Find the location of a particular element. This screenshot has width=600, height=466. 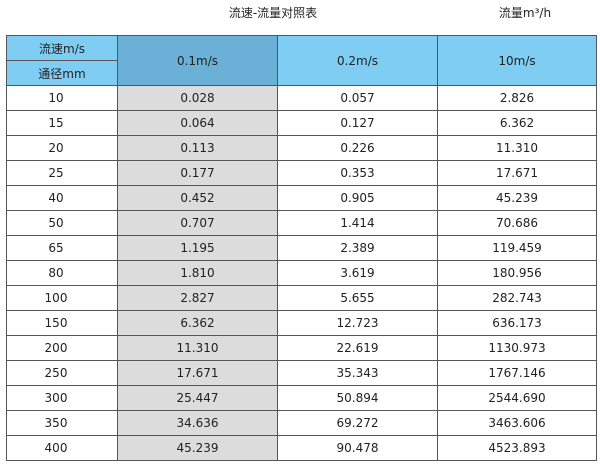

table-row: 20 0.113 0.226 11.310 is located at coordinates (301, 148).